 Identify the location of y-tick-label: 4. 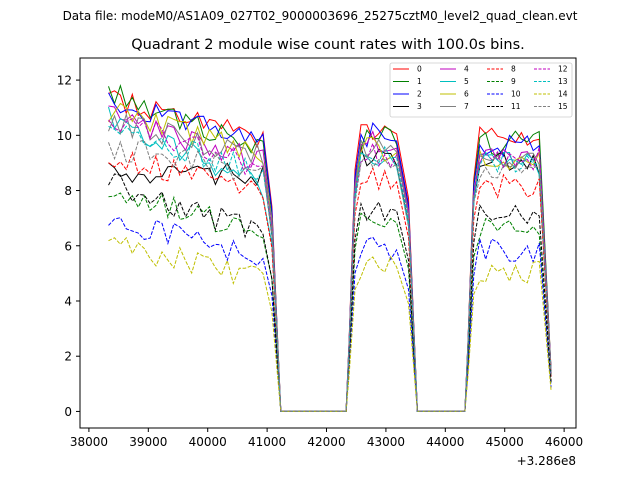
(68, 301).